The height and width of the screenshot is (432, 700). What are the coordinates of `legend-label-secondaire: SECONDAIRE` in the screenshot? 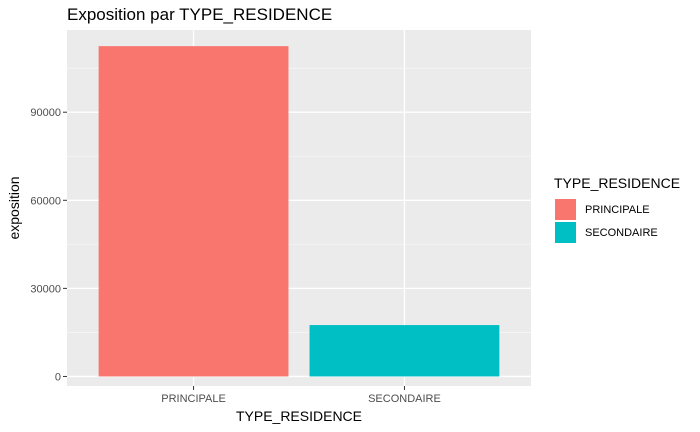 It's located at (621, 233).